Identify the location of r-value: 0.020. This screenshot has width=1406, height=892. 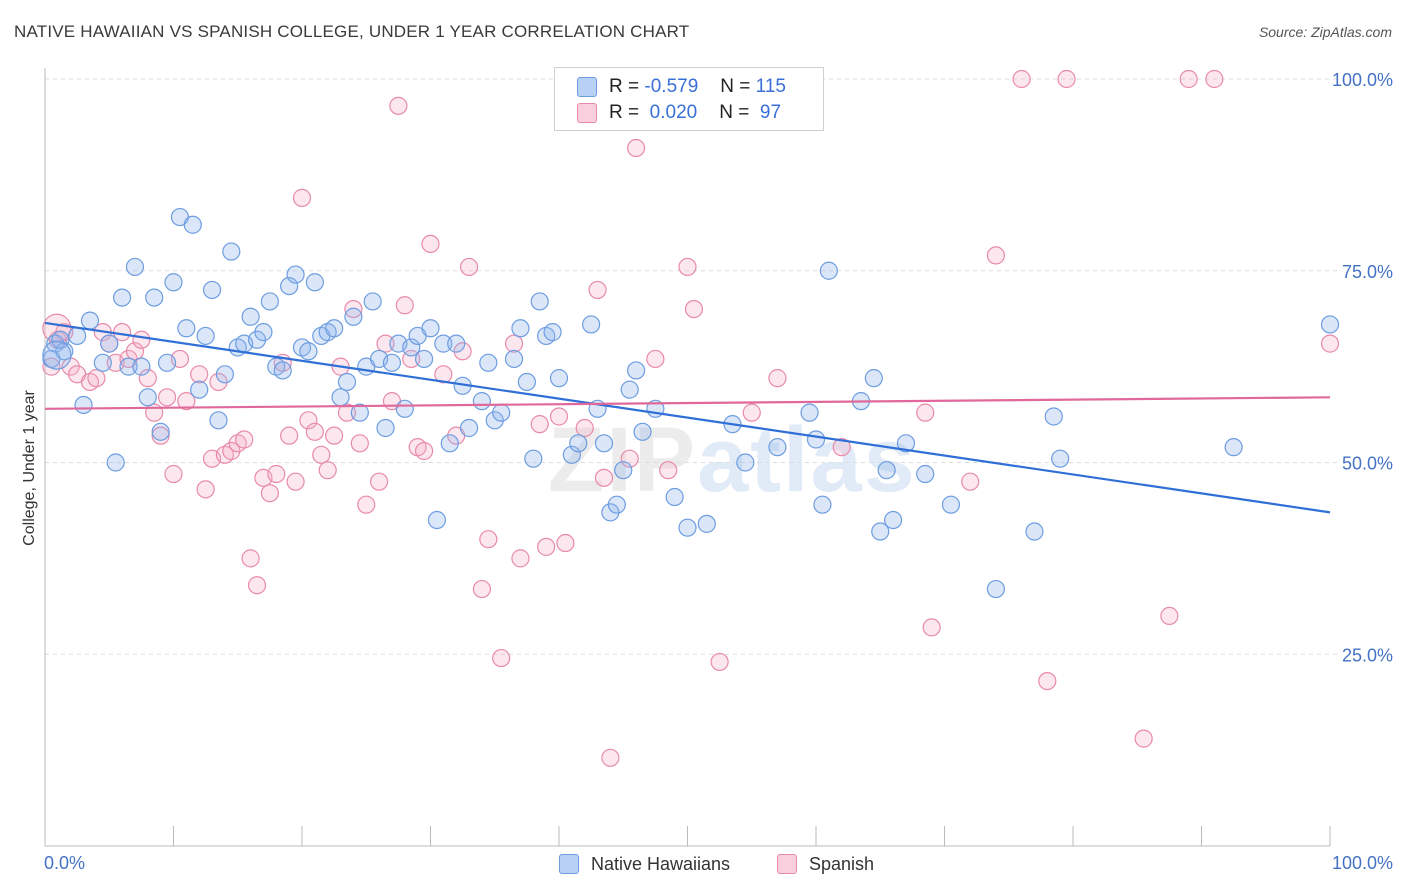
(673, 112).